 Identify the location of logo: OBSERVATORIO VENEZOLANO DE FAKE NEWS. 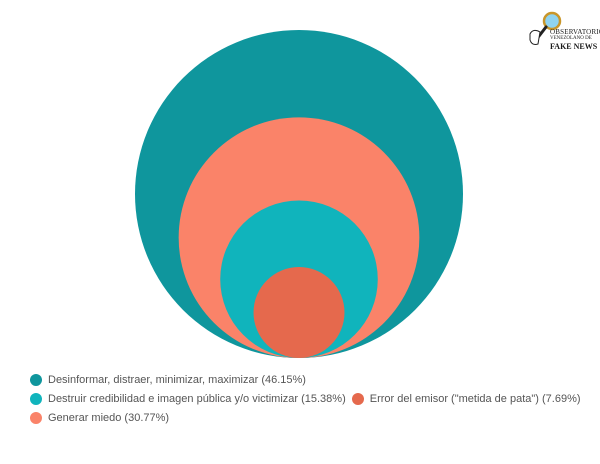
(564, 31).